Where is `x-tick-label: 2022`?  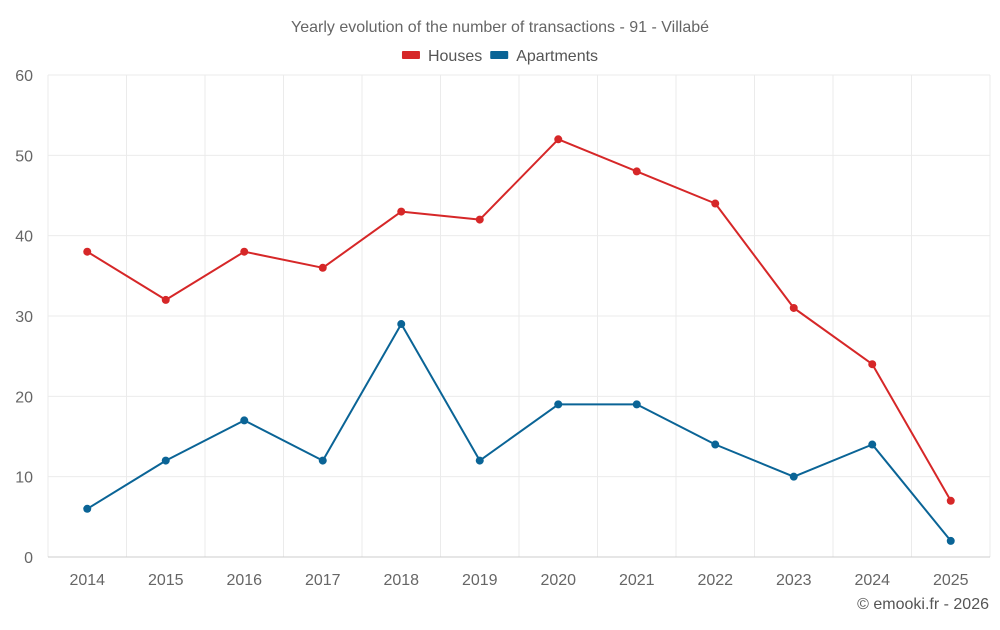 x-tick-label: 2022 is located at coordinates (715, 580).